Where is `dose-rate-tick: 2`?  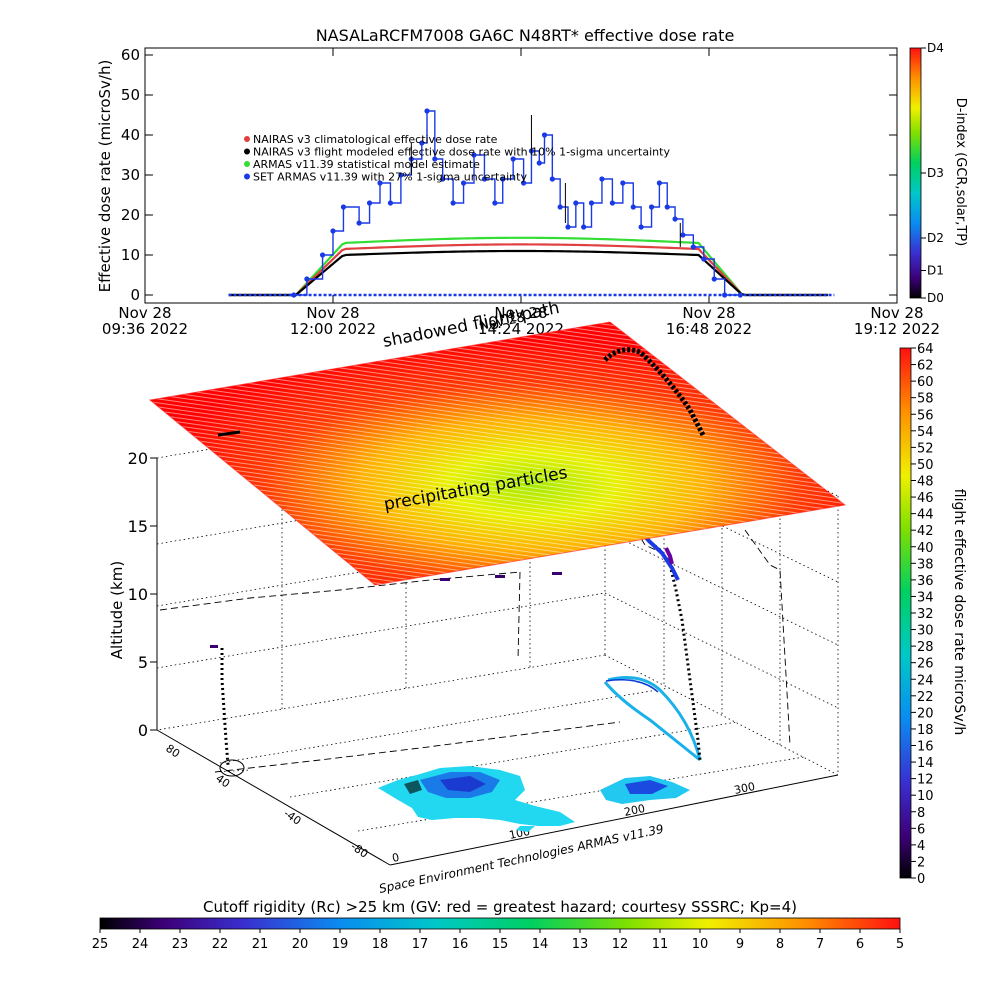 dose-rate-tick: 2 is located at coordinates (921, 862).